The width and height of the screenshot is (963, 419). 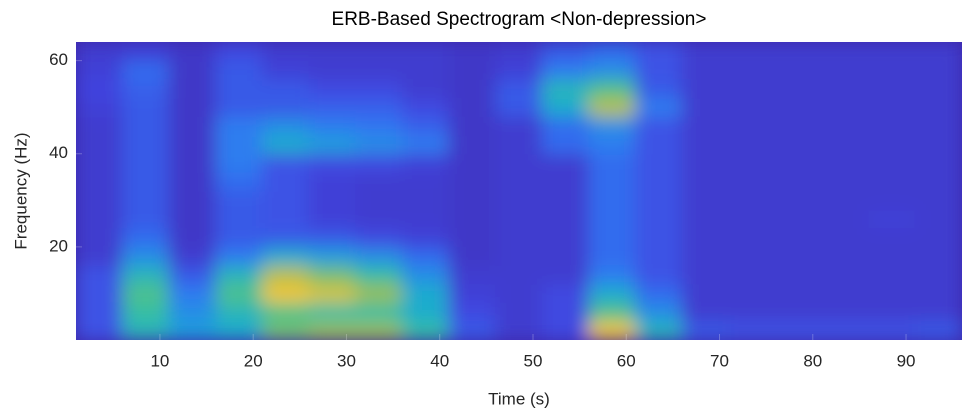 I want to click on x-tick-label: 40, so click(x=439, y=360).